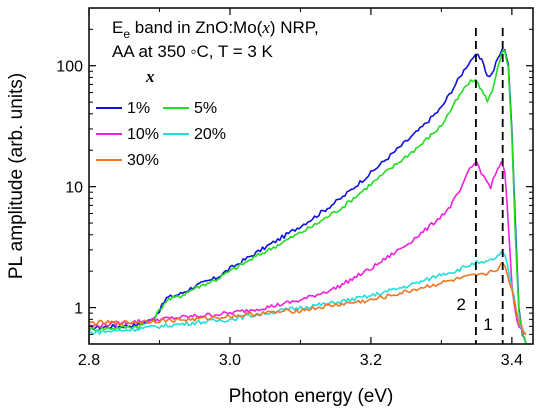  I want to click on legend: 1% 5% 10% 20% 30%, so click(161, 134).